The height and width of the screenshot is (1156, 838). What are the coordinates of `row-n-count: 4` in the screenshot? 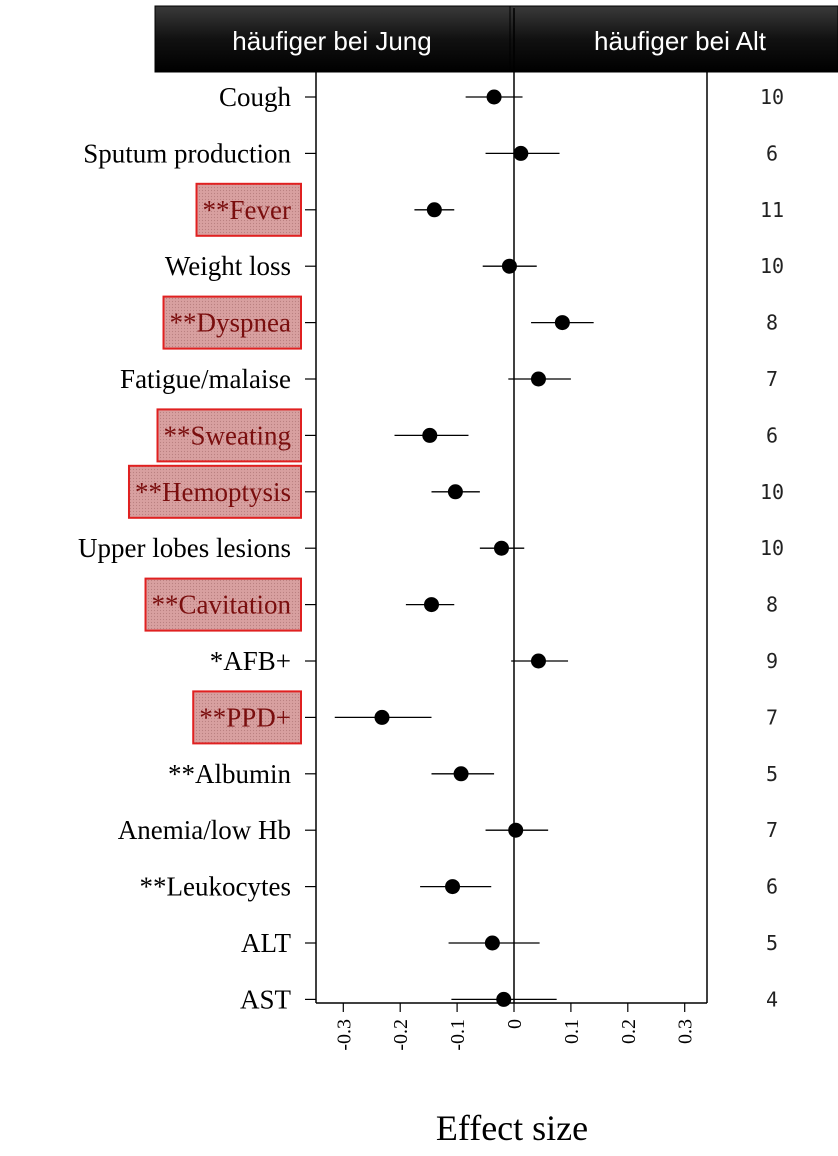 It's located at (772, 999).